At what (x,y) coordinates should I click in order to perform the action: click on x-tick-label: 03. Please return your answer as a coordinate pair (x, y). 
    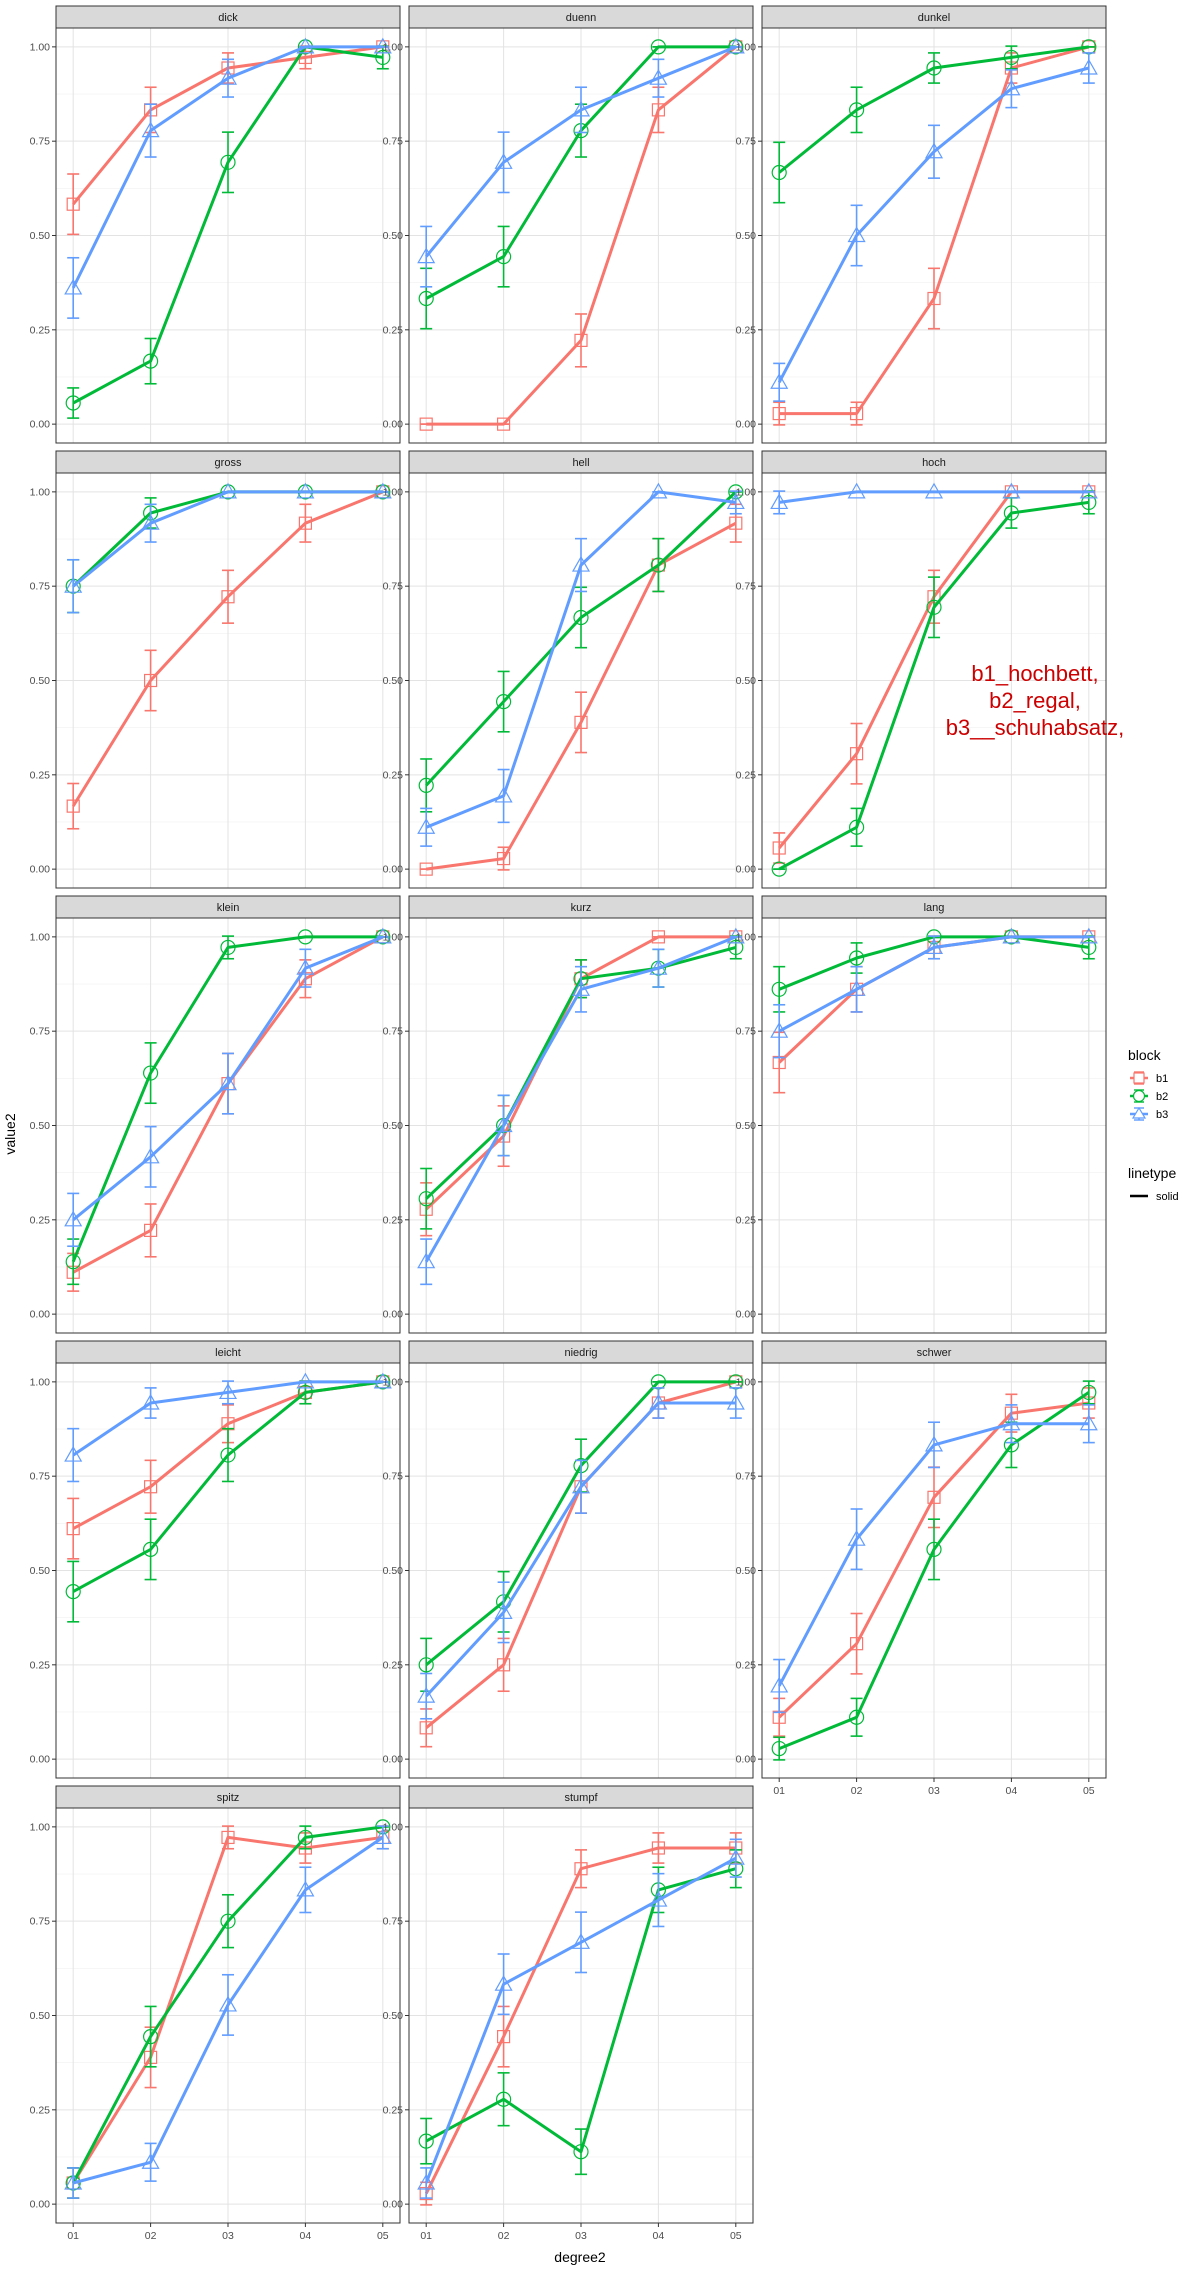
    Looking at the image, I should click on (228, 2236).